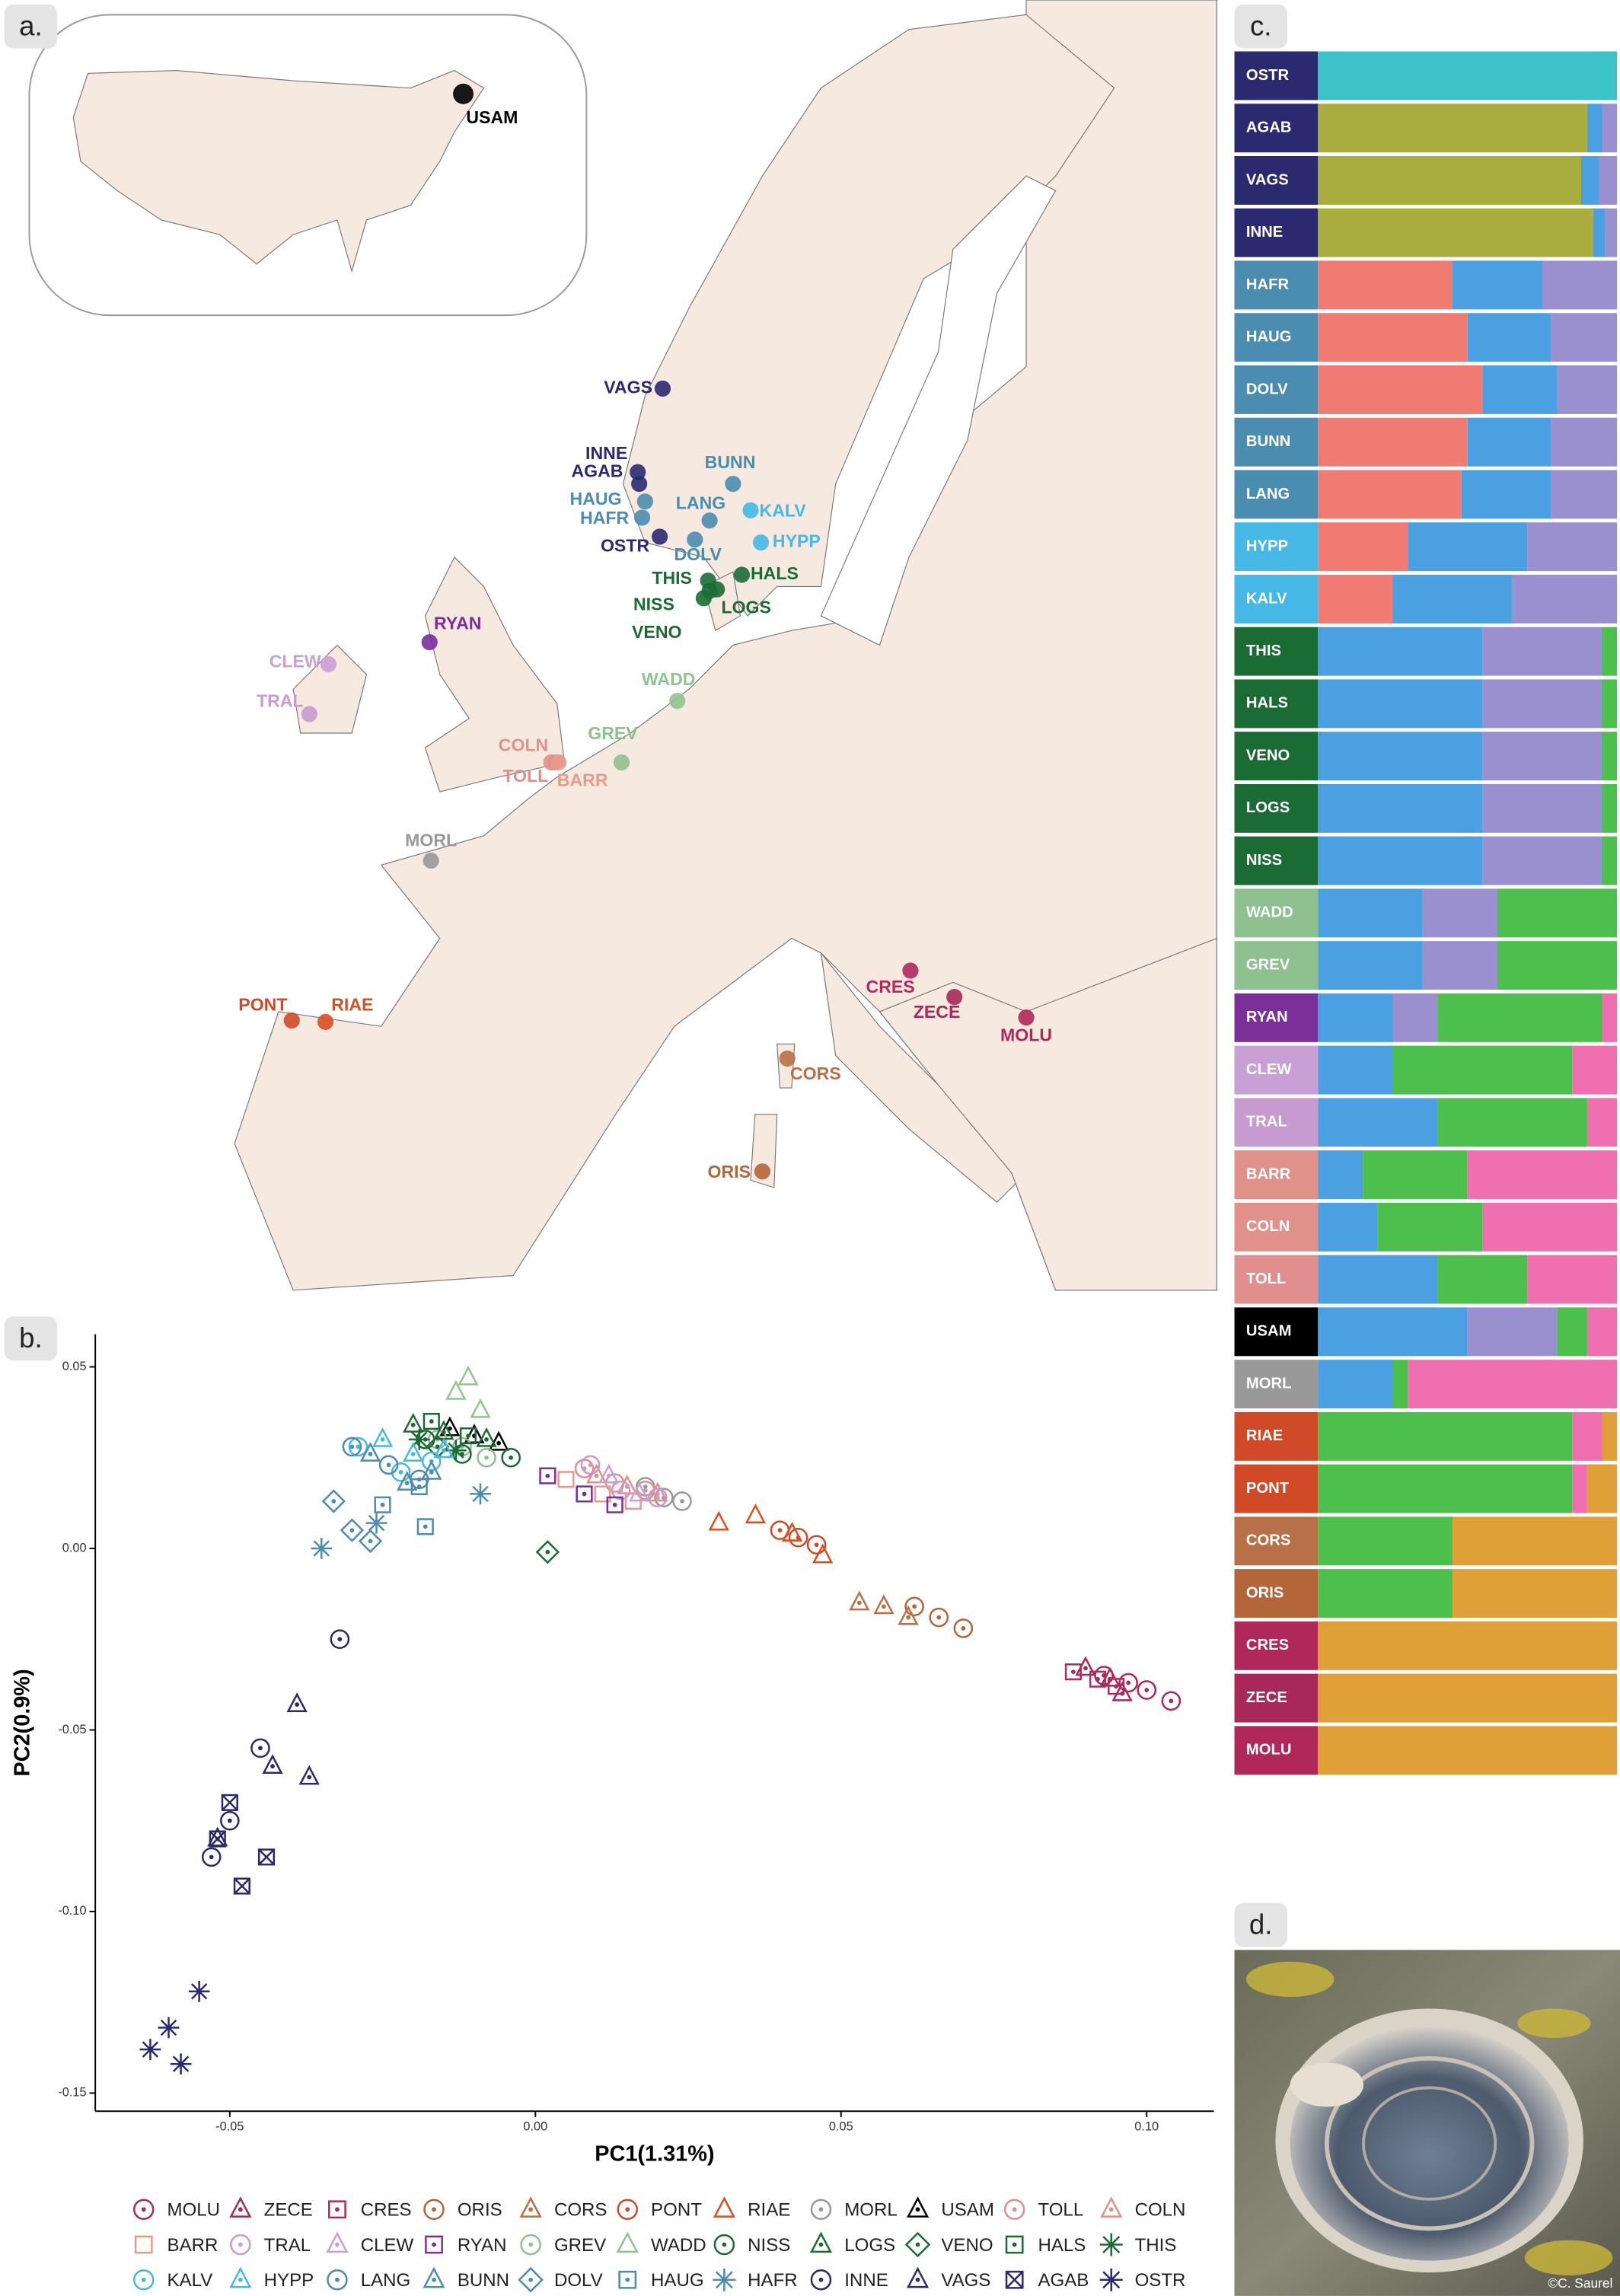 Image resolution: width=1620 pixels, height=2296 pixels. I want to click on scandinavia, so click(868, 316).